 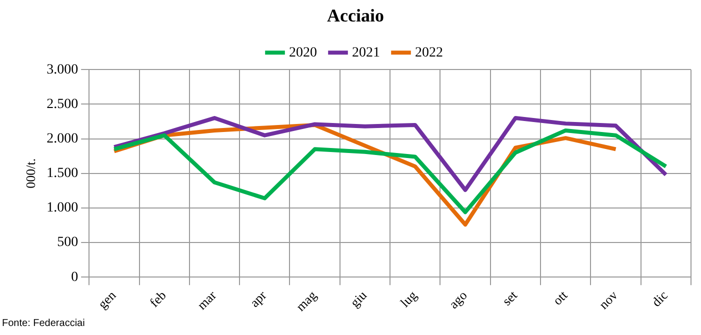 I want to click on x-tick-label: ott, so click(x=560, y=297).